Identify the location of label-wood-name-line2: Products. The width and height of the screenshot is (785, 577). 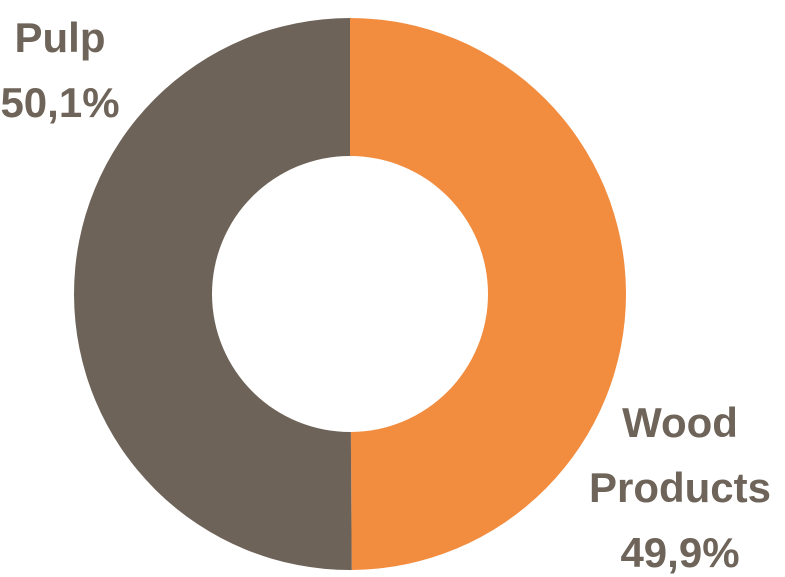
(680, 487).